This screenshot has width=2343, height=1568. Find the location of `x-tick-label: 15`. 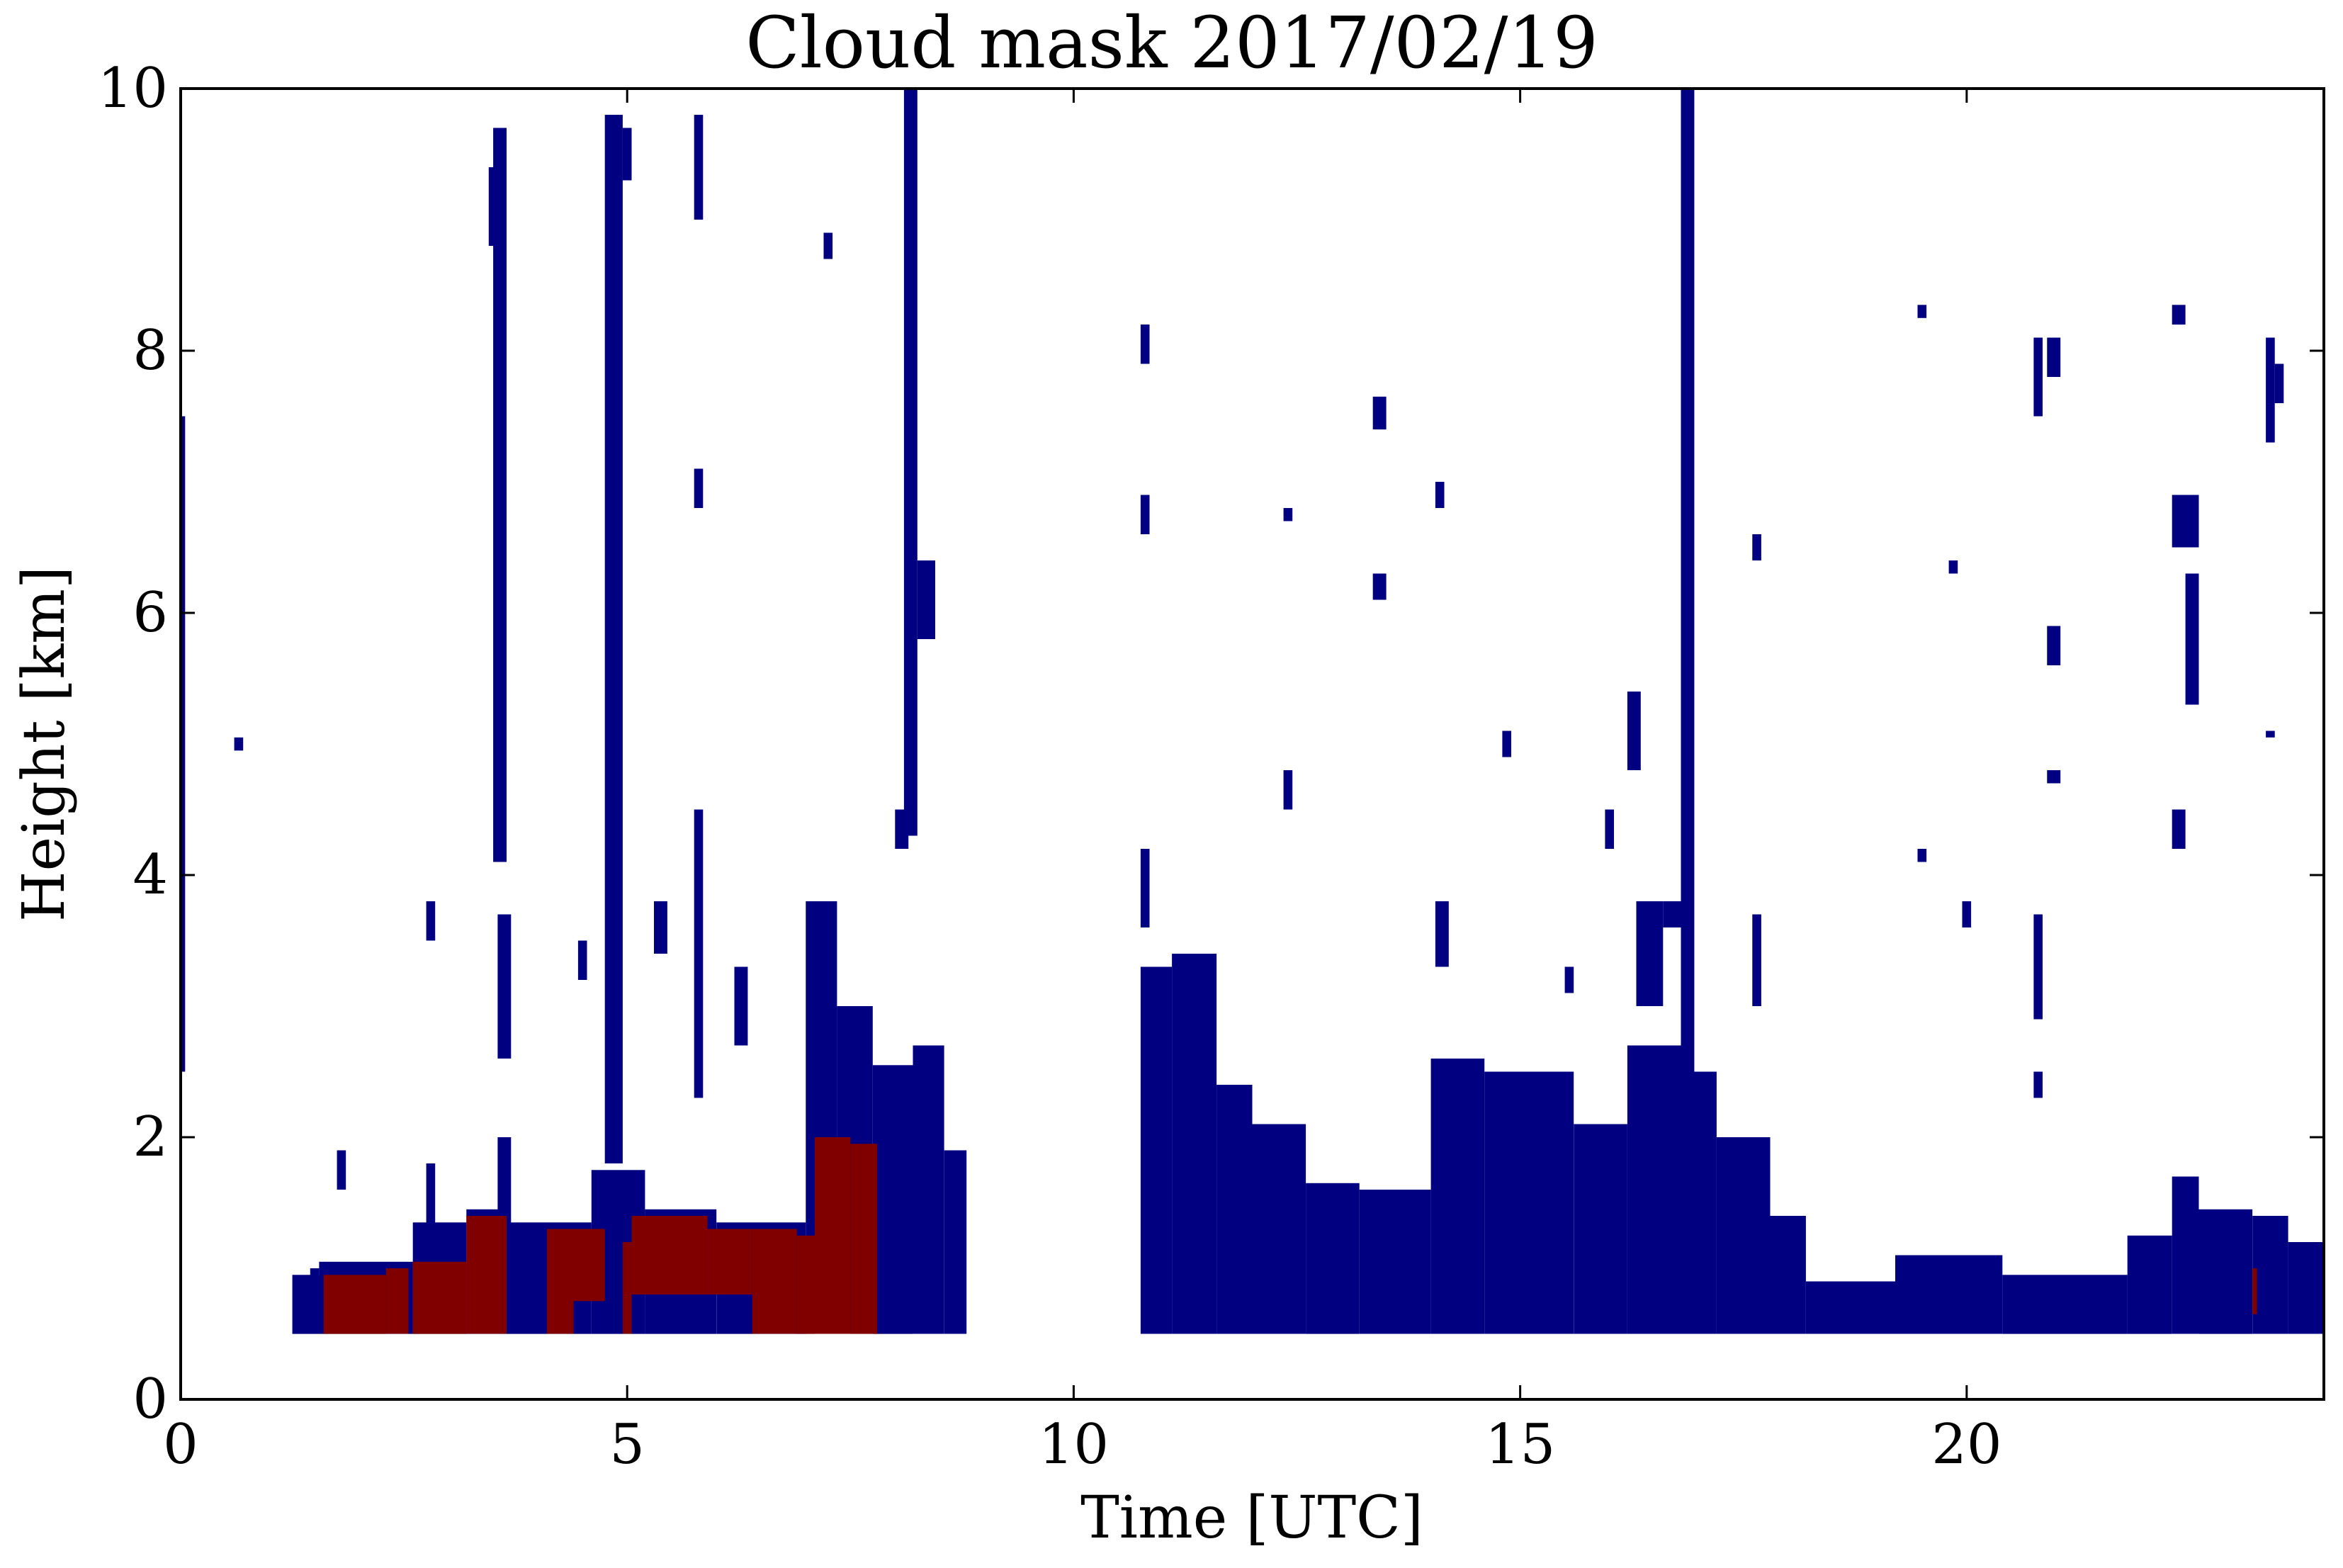

x-tick-label: 15 is located at coordinates (1520, 1445).